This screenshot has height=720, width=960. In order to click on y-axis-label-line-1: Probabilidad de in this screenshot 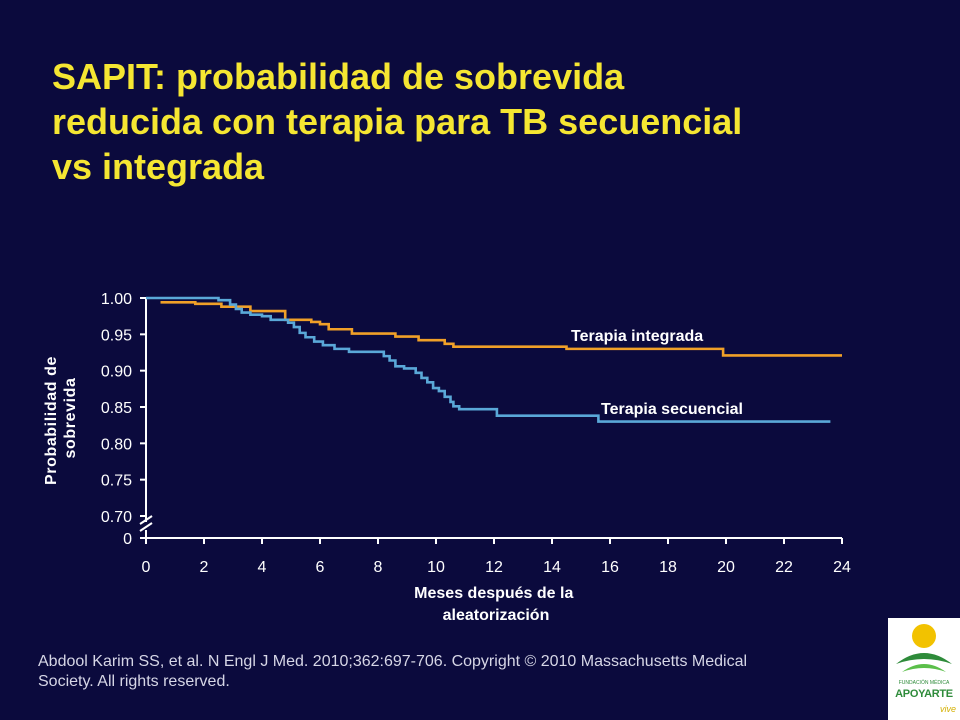, I will do `click(51, 420)`.